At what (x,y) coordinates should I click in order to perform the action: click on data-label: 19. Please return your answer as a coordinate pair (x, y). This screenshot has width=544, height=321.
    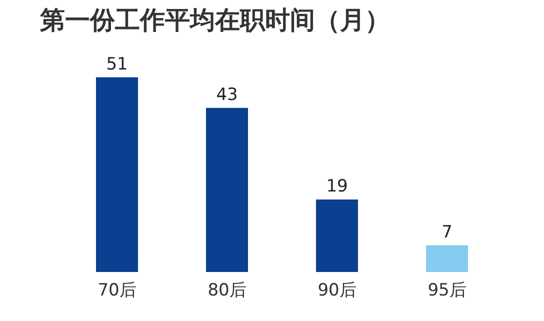
    Looking at the image, I should click on (337, 186).